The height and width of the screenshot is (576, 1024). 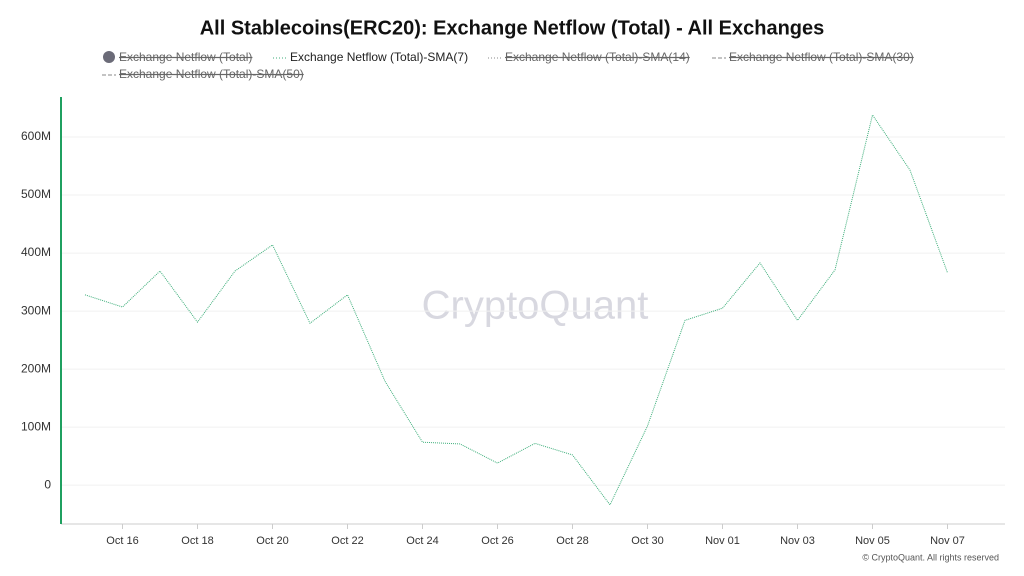 What do you see at coordinates (211, 74) in the screenshot?
I see `legend-entry: Exchange Netflow (Total)-SMA(50)` at bounding box center [211, 74].